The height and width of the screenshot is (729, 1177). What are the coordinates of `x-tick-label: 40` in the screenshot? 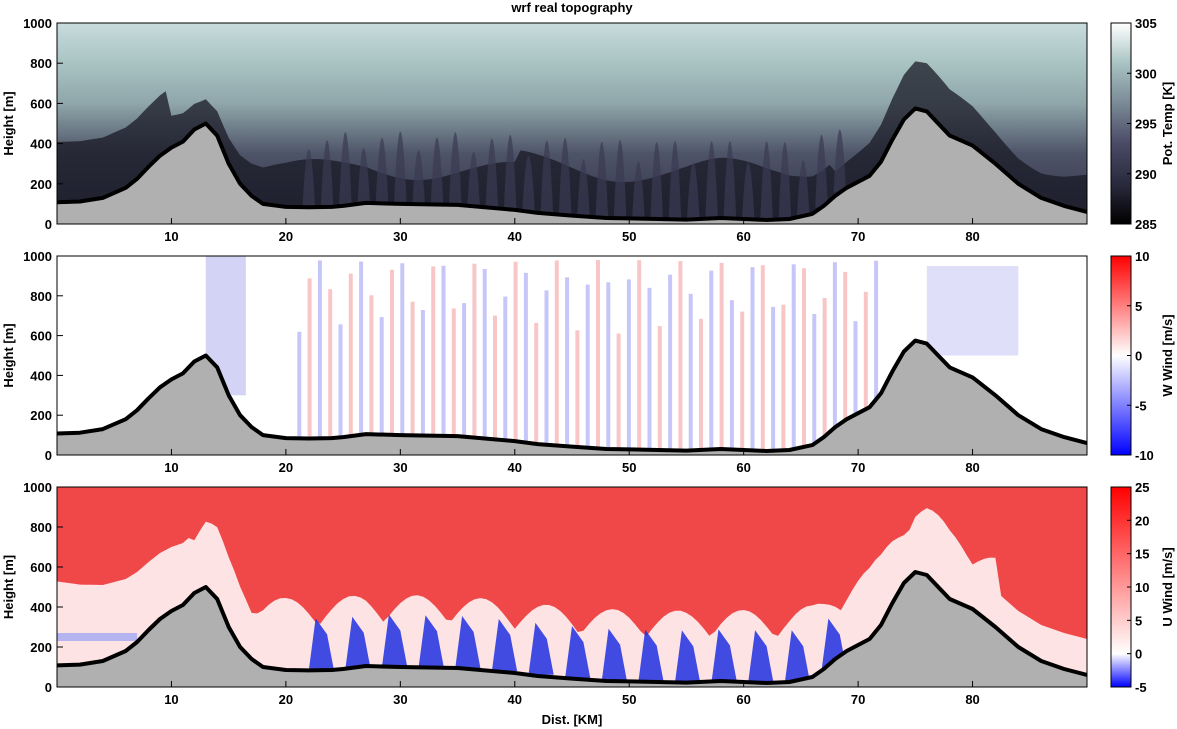 It's located at (515, 236).